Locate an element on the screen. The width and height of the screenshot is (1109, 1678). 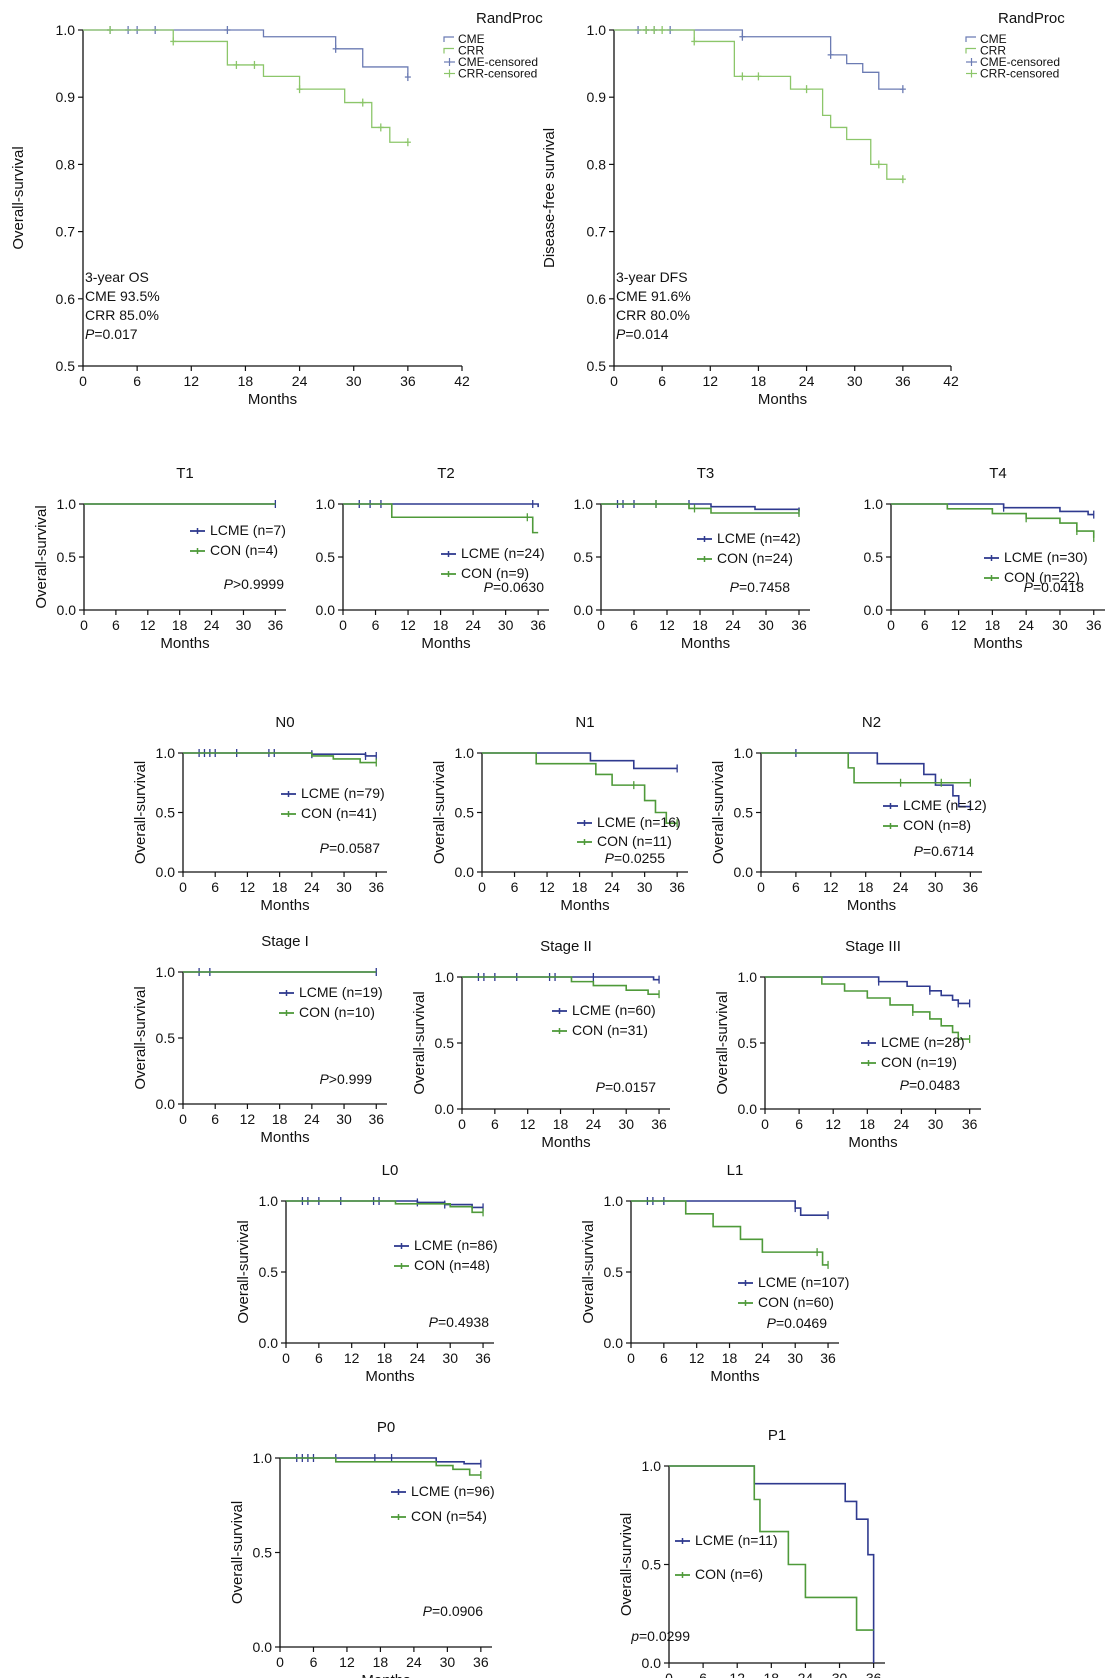
y-tick-label: 0.9 is located at coordinates (597, 97).